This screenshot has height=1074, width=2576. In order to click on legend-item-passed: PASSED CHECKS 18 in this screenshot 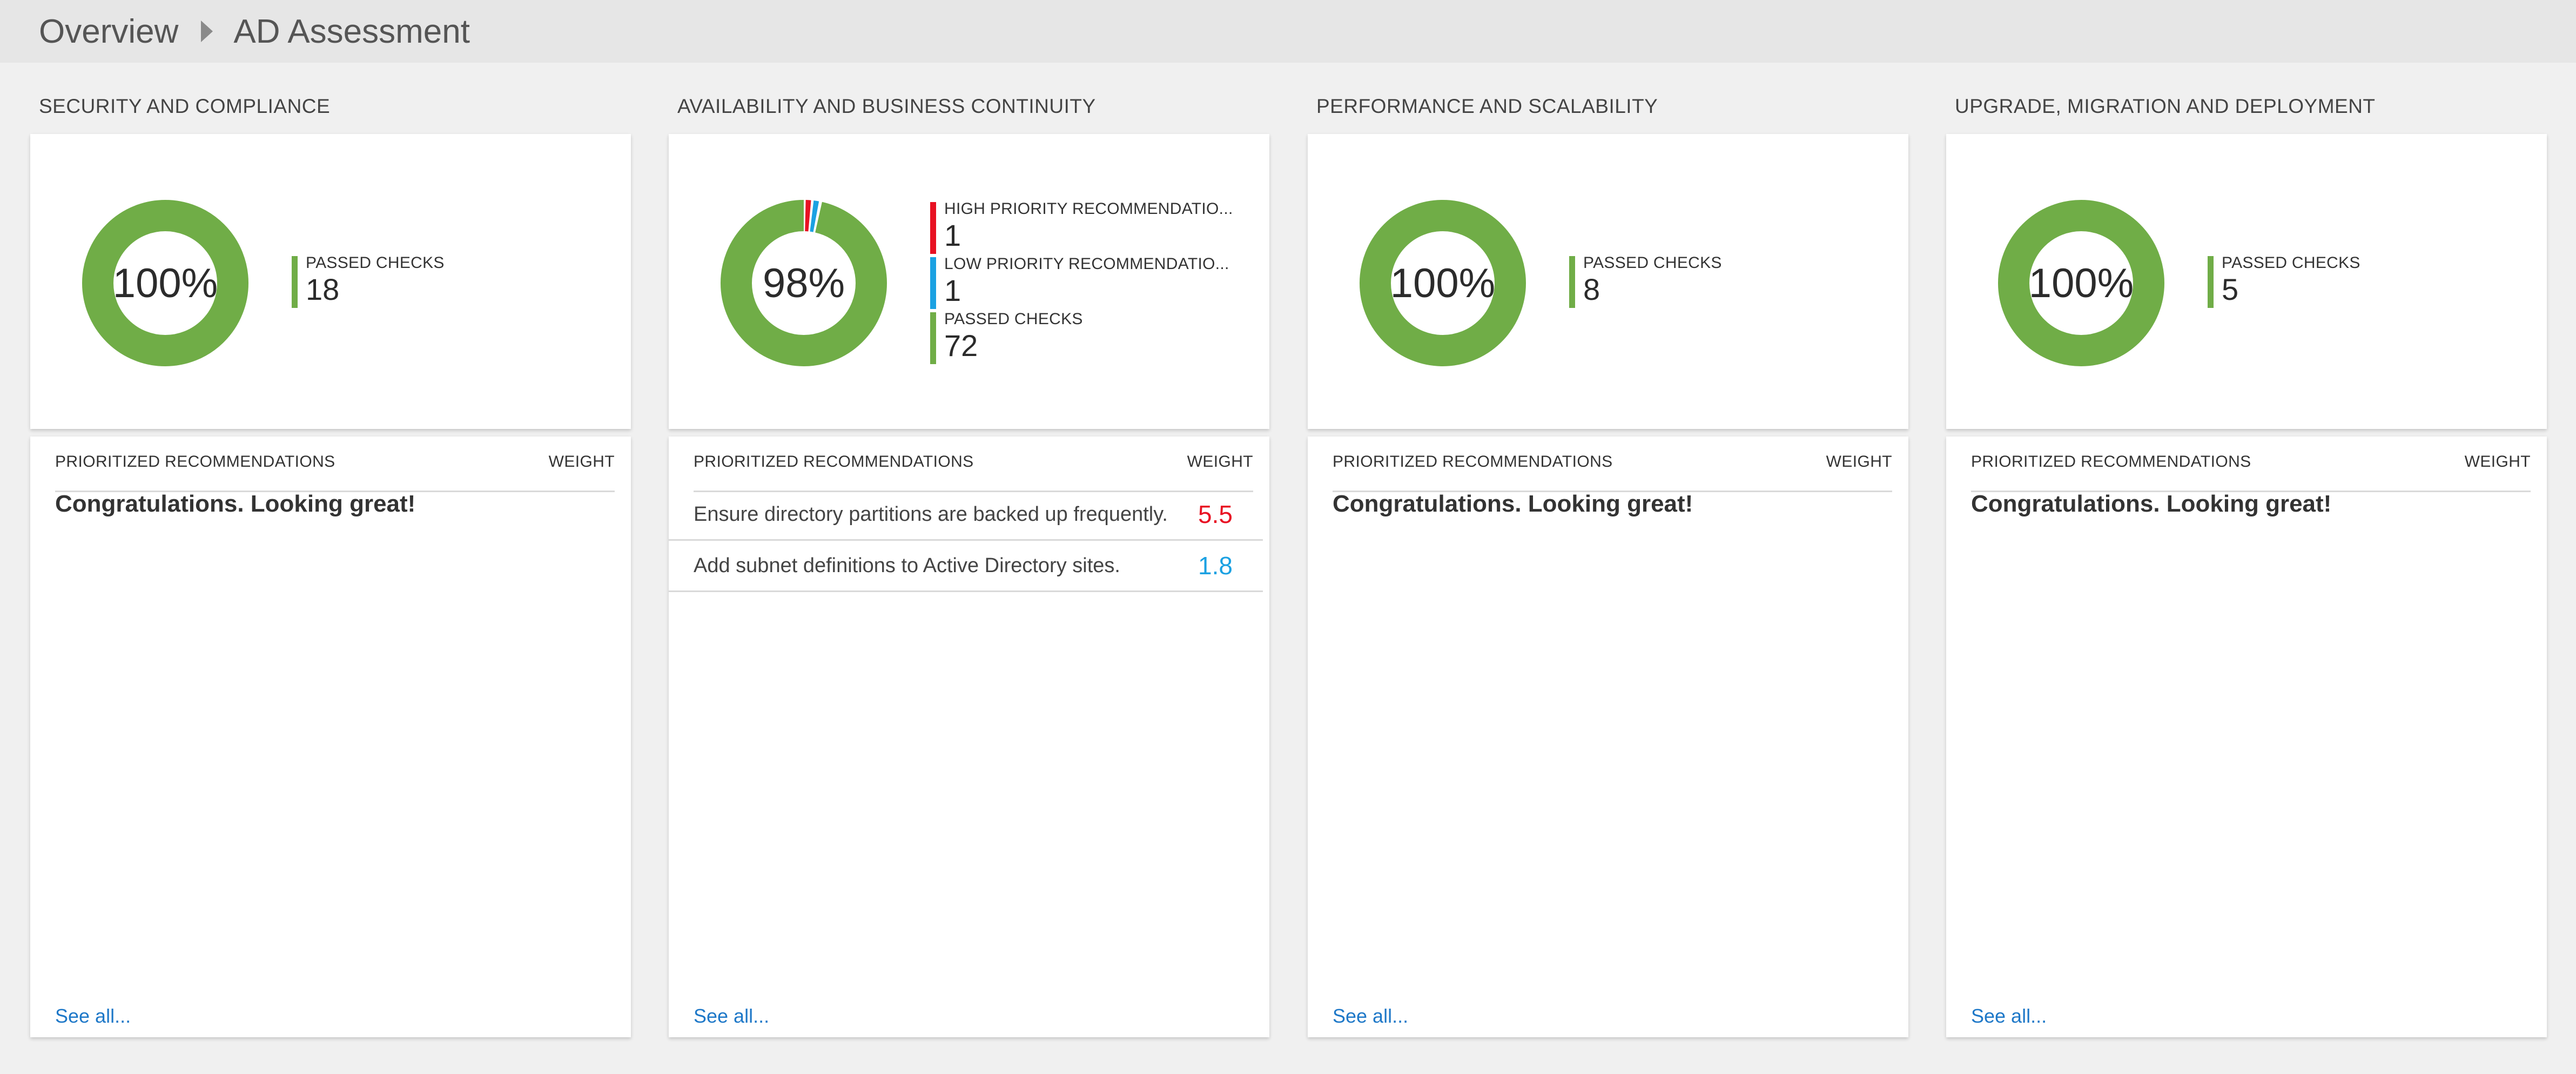, I will do `click(368, 281)`.